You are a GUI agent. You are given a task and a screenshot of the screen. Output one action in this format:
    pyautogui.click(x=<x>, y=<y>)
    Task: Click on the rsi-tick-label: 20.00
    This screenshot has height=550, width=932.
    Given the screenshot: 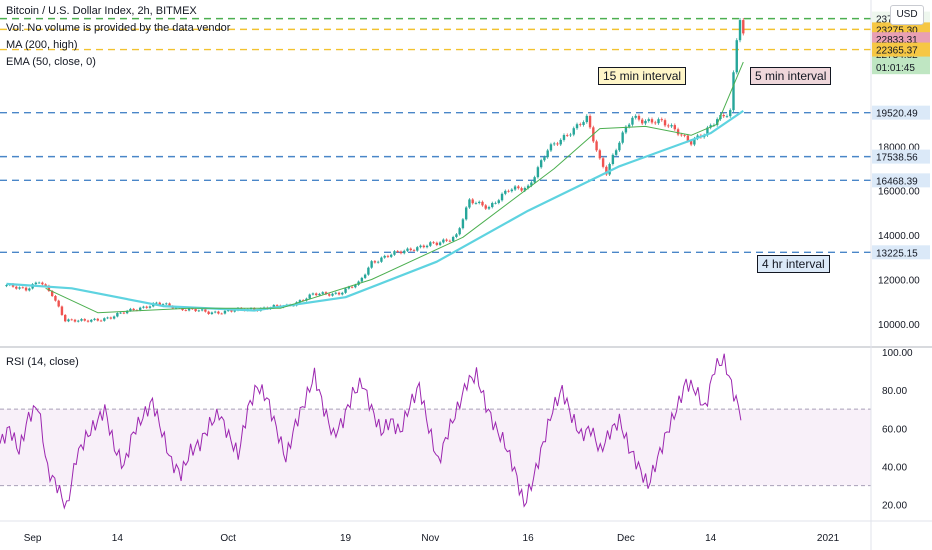 What is the action you would take?
    pyautogui.click(x=894, y=506)
    